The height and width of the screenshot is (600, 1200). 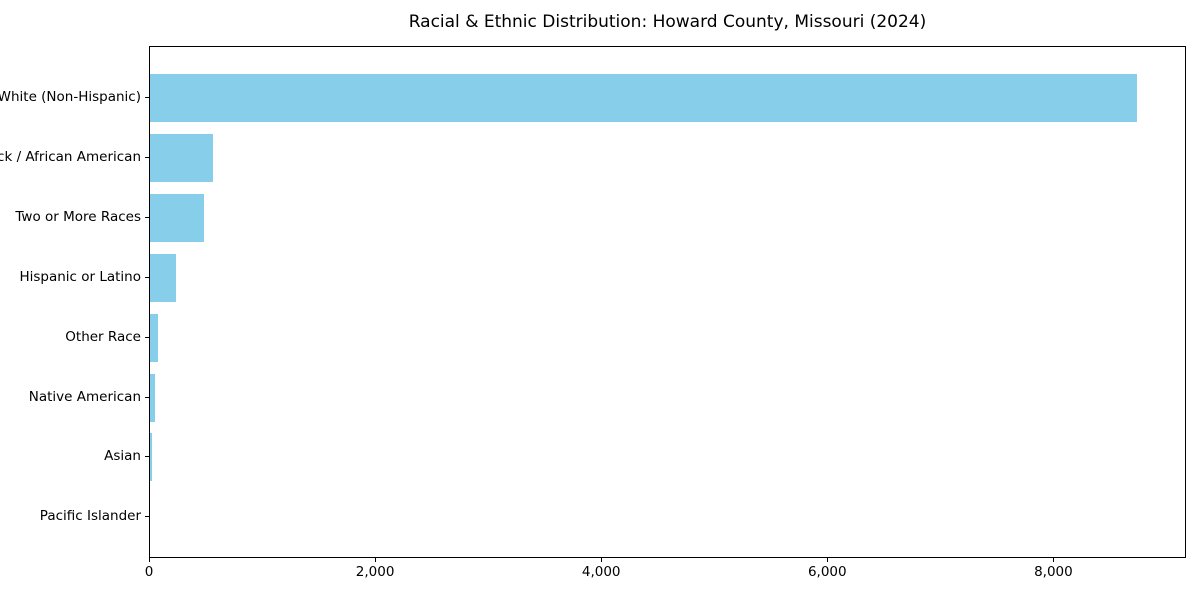 What do you see at coordinates (149, 572) in the screenshot?
I see `x-tick-label: 0` at bounding box center [149, 572].